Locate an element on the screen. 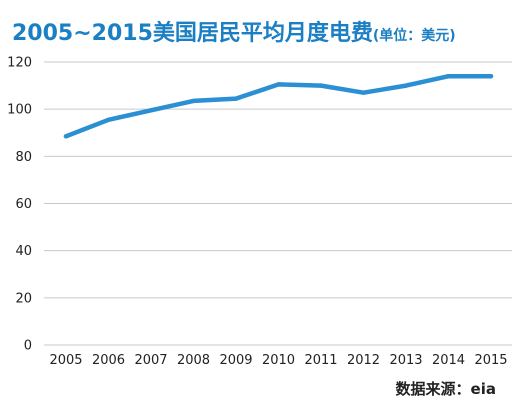  y-tick-label: 100 is located at coordinates (19, 110).